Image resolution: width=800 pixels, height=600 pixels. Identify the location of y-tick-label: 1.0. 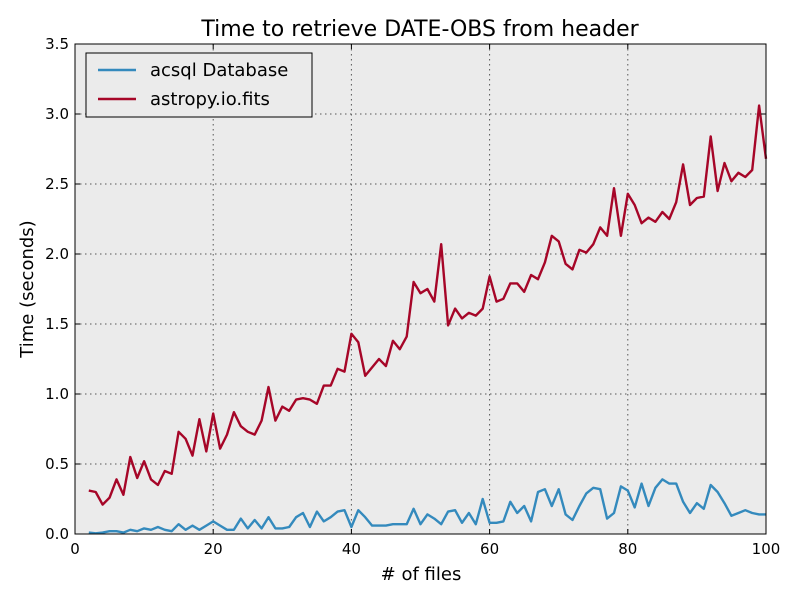
(57, 394).